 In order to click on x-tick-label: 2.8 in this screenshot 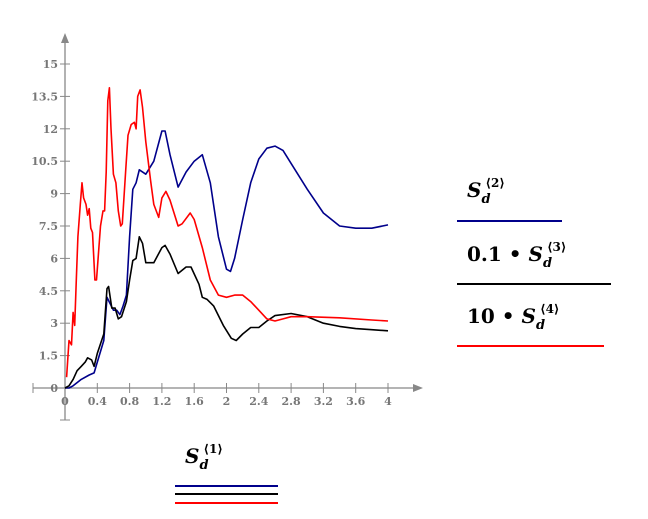, I will do `click(291, 401)`.